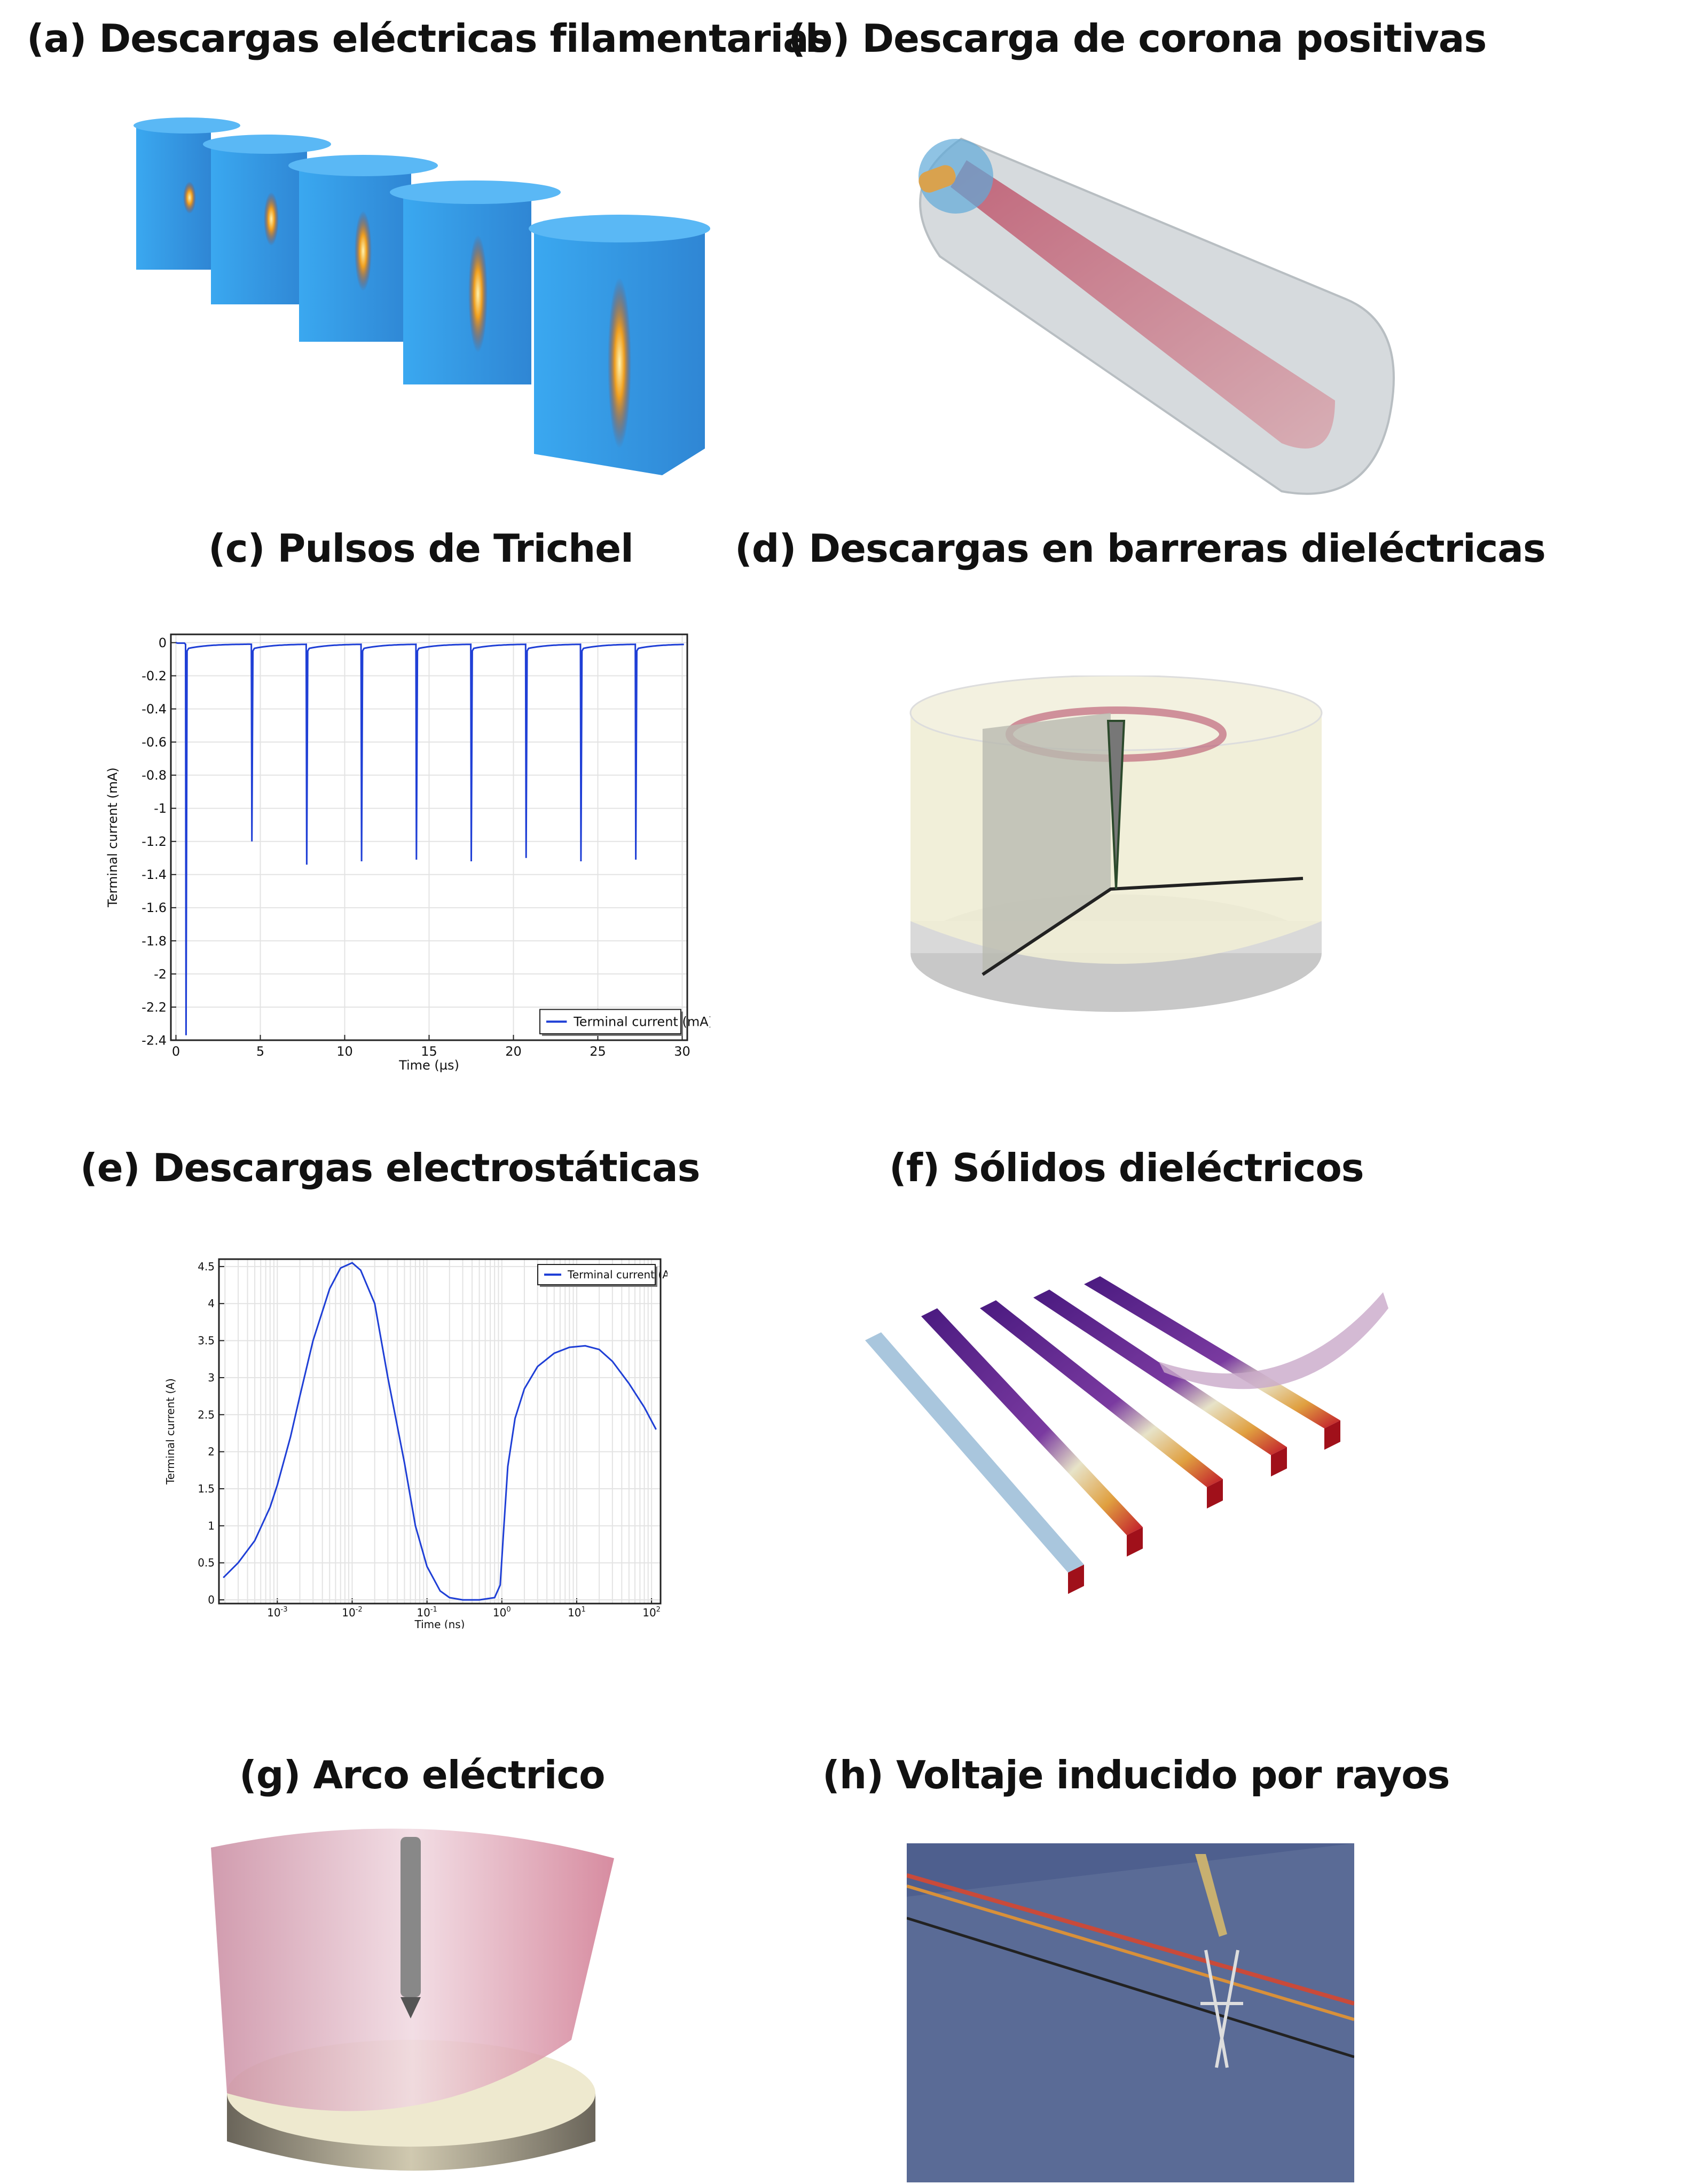 The image size is (1696, 2184). Describe the element at coordinates (1116, 846) in the screenshot. I see `dielectric-barrier-discharge-illustration` at that location.